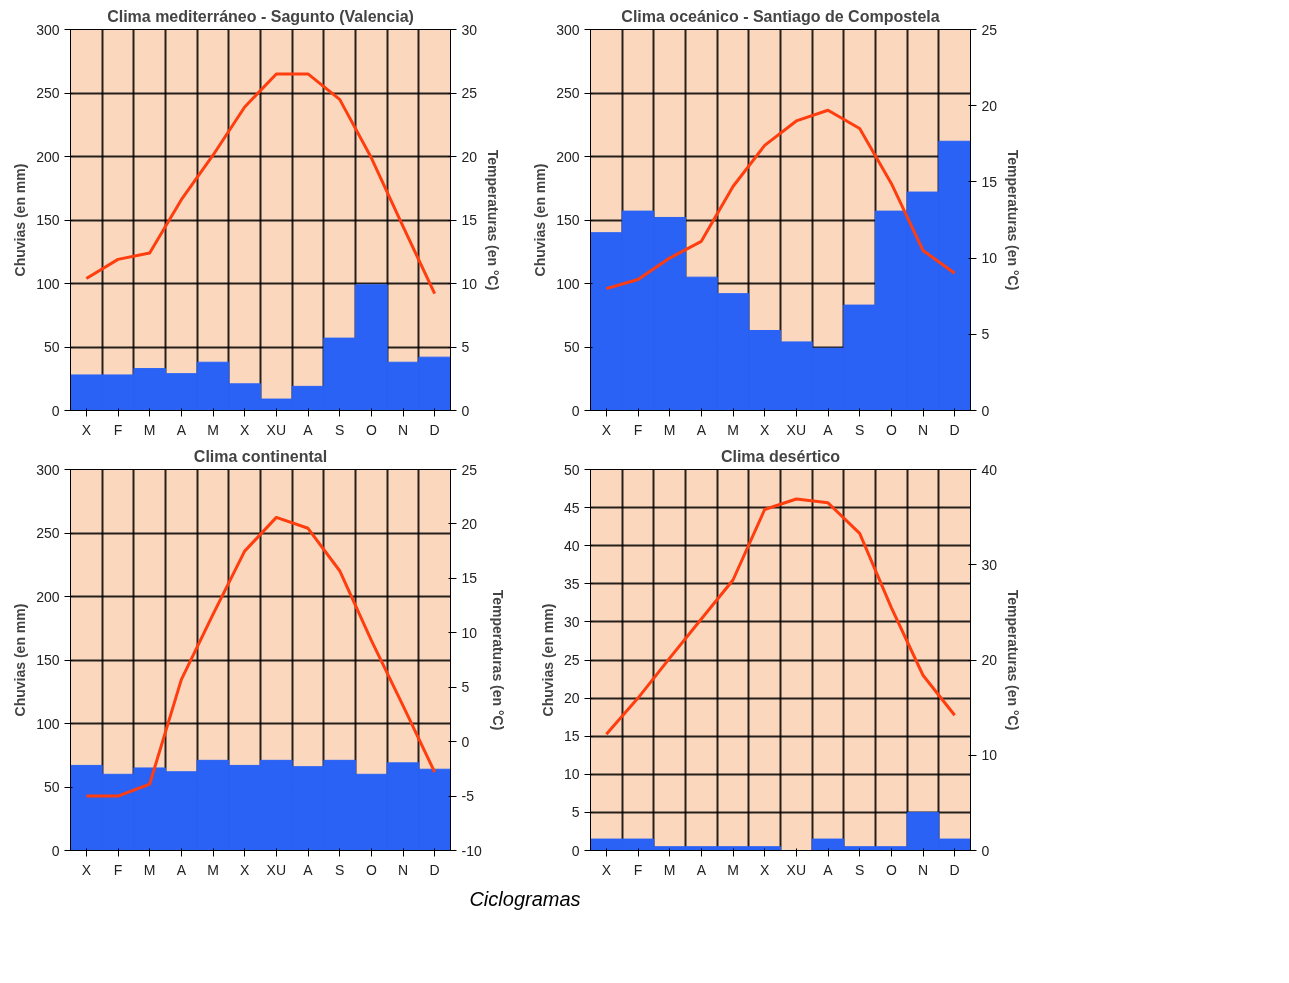 Image resolution: width=1289 pixels, height=983 pixels. Describe the element at coordinates (571, 774) in the screenshot. I see `y-tick-label: 10` at that location.